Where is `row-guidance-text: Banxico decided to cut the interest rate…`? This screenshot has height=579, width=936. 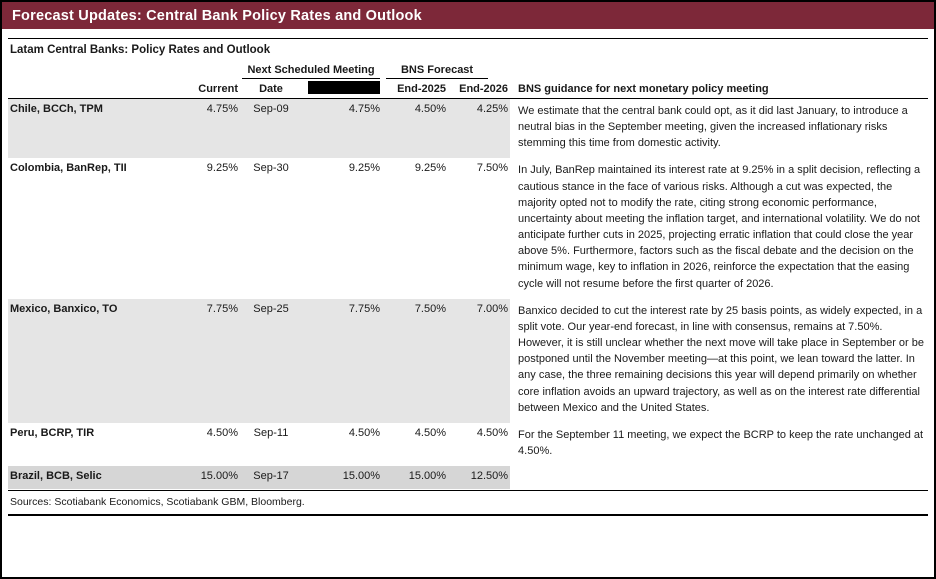 row-guidance-text: Banxico decided to cut the interest rate… is located at coordinates (721, 359).